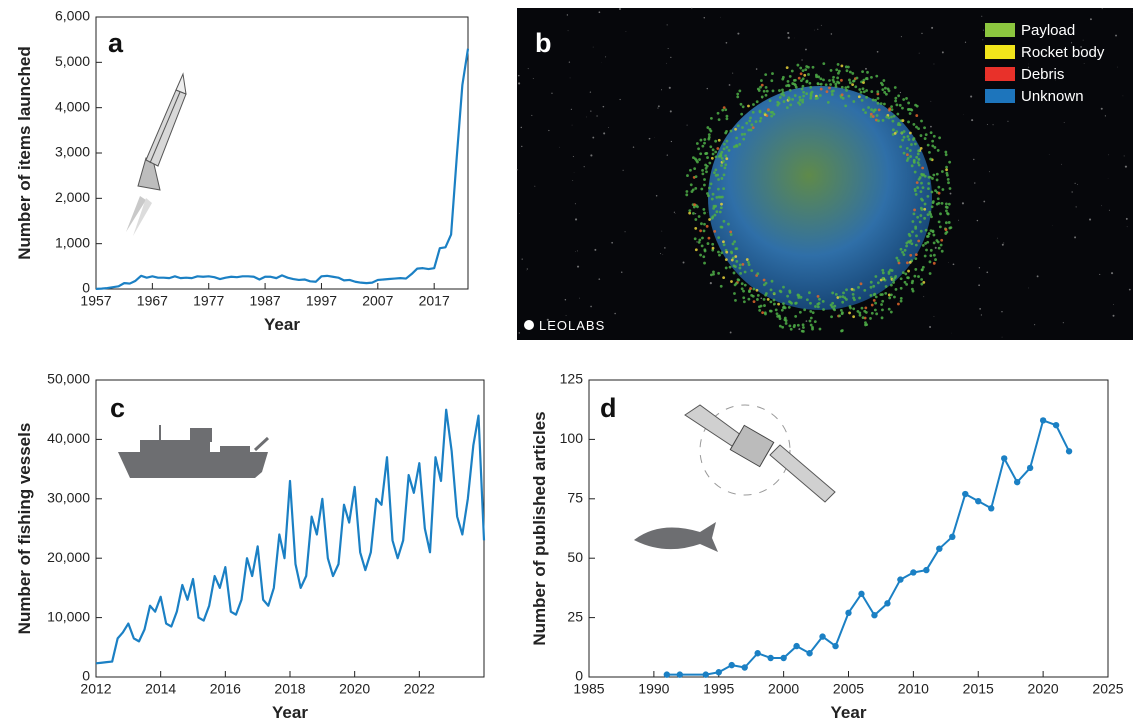 This screenshot has width=1136, height=727. Describe the element at coordinates (68, 557) in the screenshot. I see `y-tick-label: 20,000` at that location.